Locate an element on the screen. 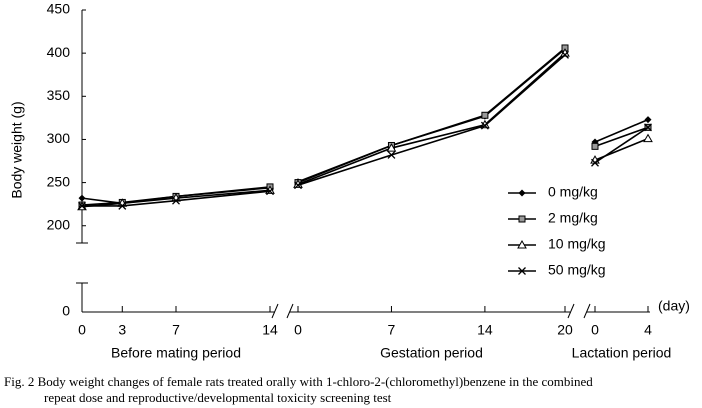  period-label: Gestation period is located at coordinates (431, 353).